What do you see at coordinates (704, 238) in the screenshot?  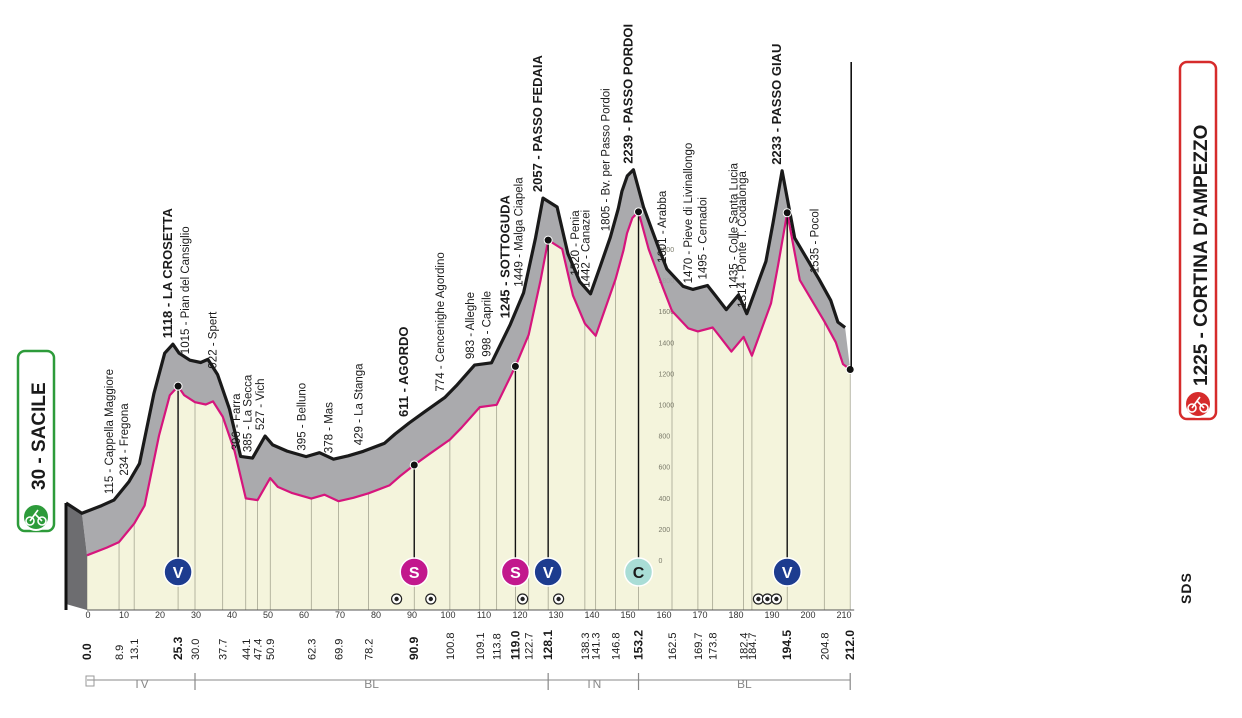 I see `place-label: 1495 - Cernadoi` at bounding box center [704, 238].